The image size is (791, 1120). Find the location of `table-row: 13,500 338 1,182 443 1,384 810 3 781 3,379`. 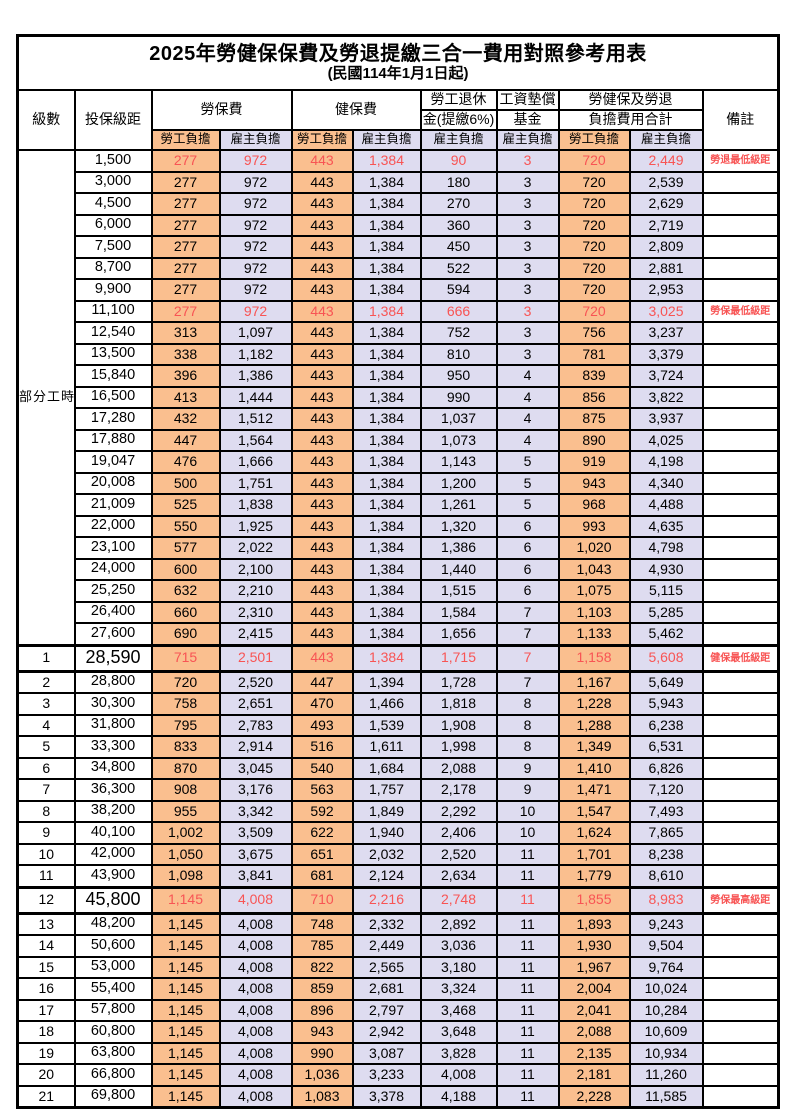

table-row: 13,500 338 1,182 443 1,384 810 3 781 3,379 is located at coordinates (399, 354).